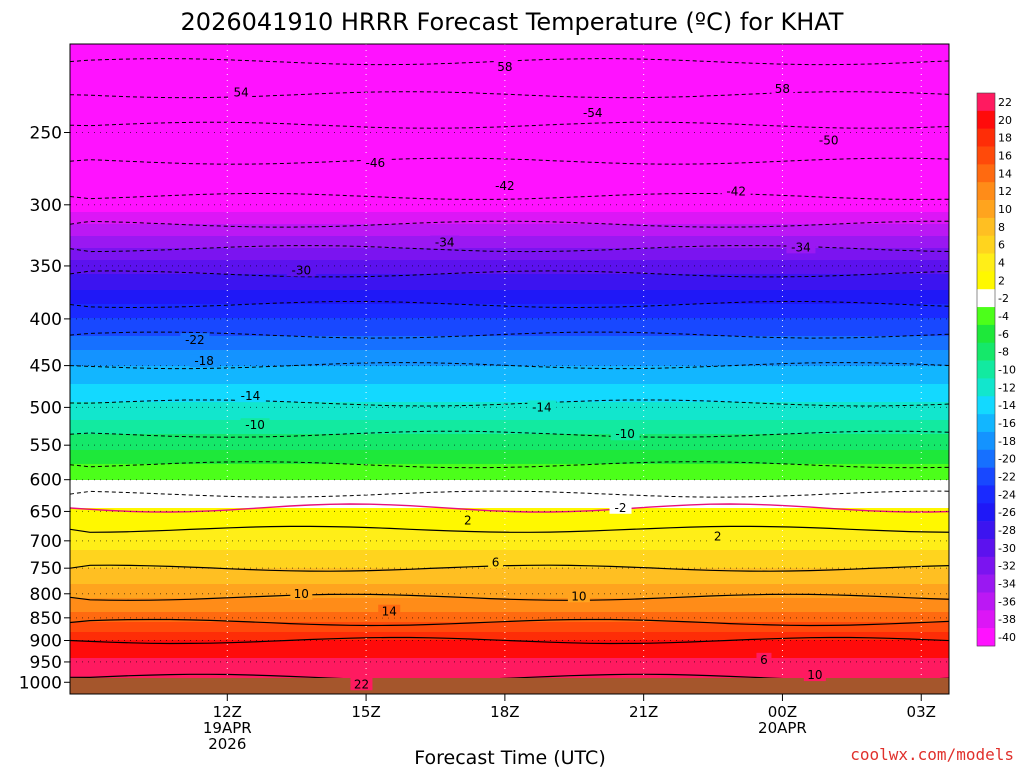 The height and width of the screenshot is (768, 1024). Describe the element at coordinates (782, 89) in the screenshot. I see `contour-label: 58` at that location.